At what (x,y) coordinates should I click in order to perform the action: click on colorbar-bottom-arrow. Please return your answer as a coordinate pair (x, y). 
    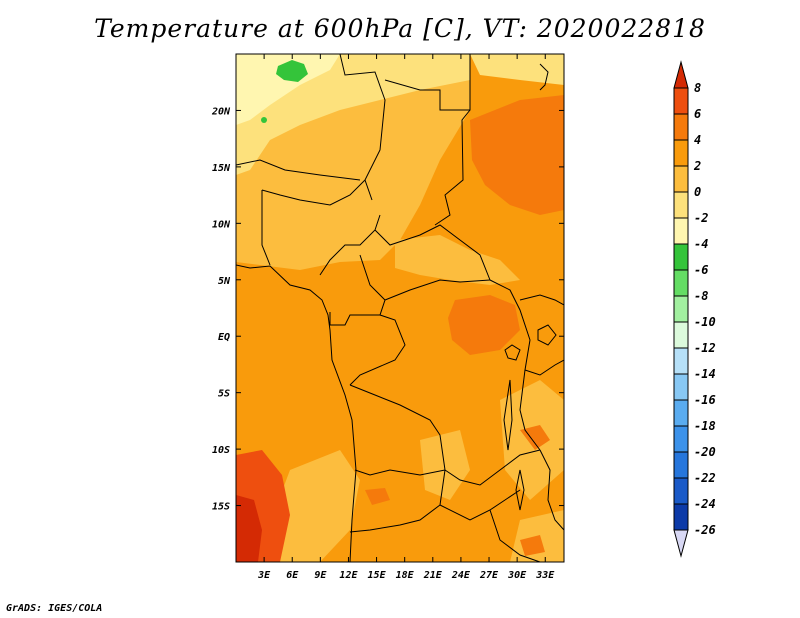
    Looking at the image, I should click on (681, 543).